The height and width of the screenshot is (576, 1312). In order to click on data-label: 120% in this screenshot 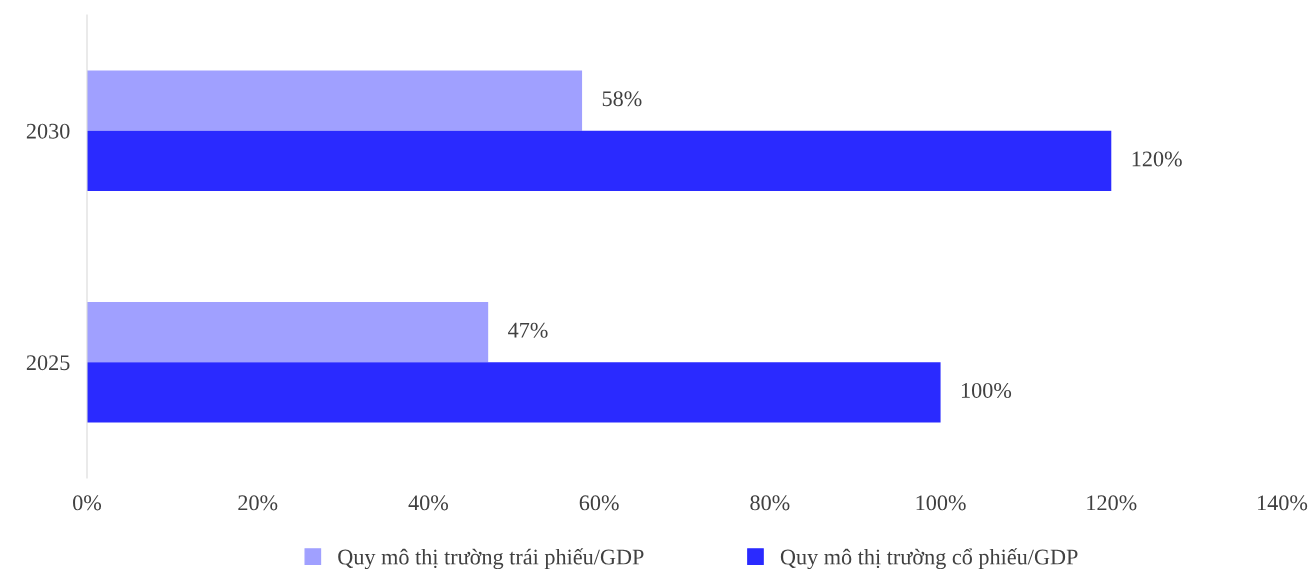, I will do `click(1157, 159)`.